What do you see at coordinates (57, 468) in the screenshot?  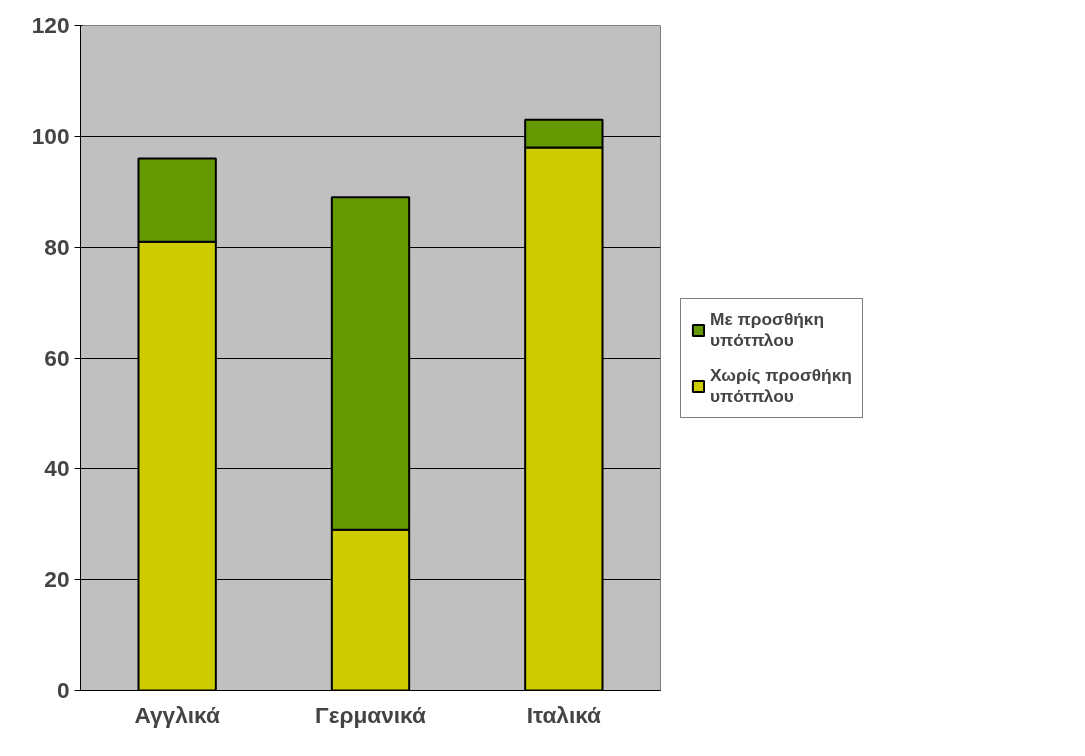 I see `y-tick-label: 40` at bounding box center [57, 468].